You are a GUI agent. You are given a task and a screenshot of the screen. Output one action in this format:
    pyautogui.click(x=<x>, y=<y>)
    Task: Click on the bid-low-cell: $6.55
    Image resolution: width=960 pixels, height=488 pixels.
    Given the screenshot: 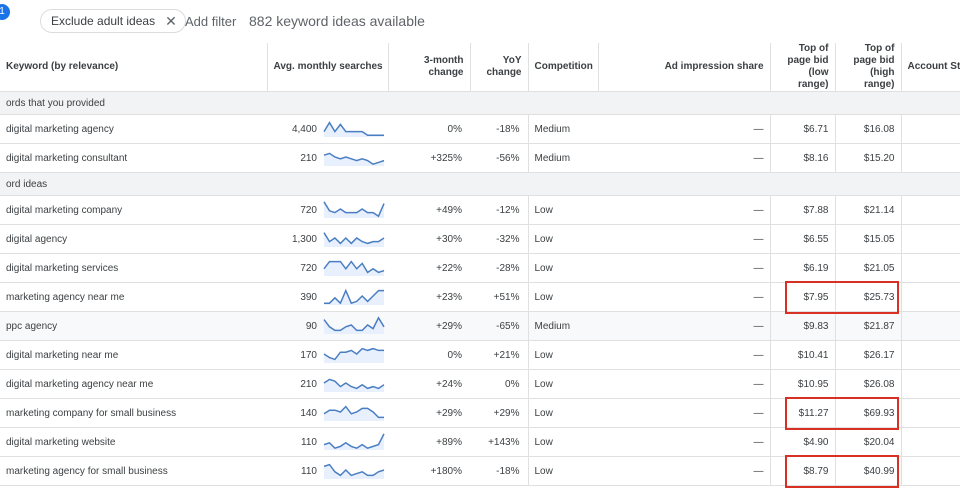 What is the action you would take?
    pyautogui.click(x=802, y=239)
    